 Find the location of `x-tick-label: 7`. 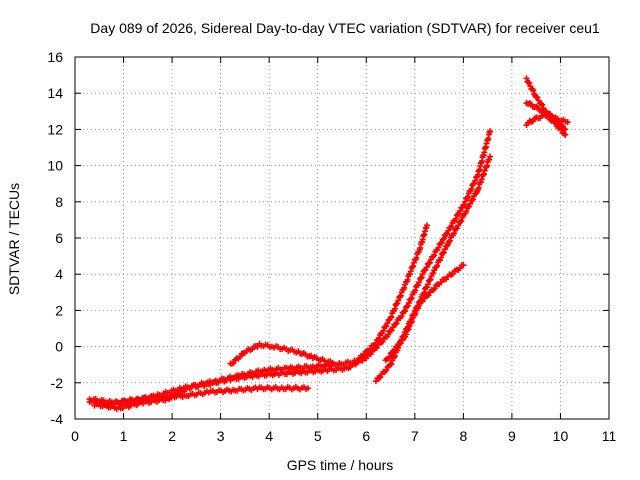

x-tick-label: 7 is located at coordinates (415, 436).